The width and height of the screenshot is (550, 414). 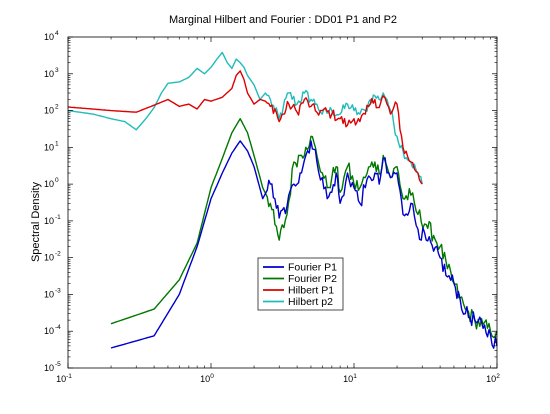 What do you see at coordinates (57, 143) in the screenshot?
I see `y-tick-exponent: 1` at bounding box center [57, 143].